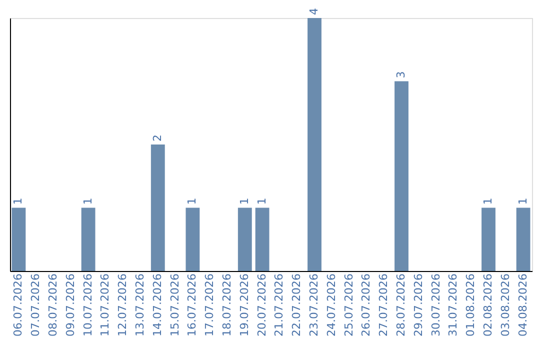 The height and width of the screenshot is (340, 540). Describe the element at coordinates (314, 305) in the screenshot. I see `x-tick-label: 23.07.2026` at that location.